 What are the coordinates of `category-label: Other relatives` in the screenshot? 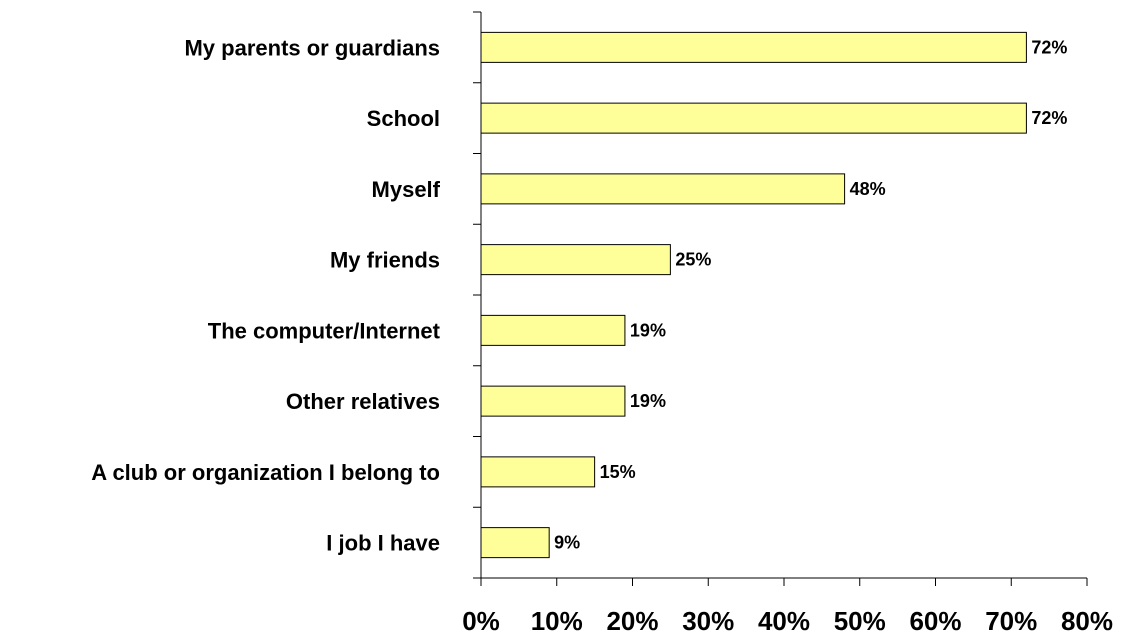 It's located at (363, 401).